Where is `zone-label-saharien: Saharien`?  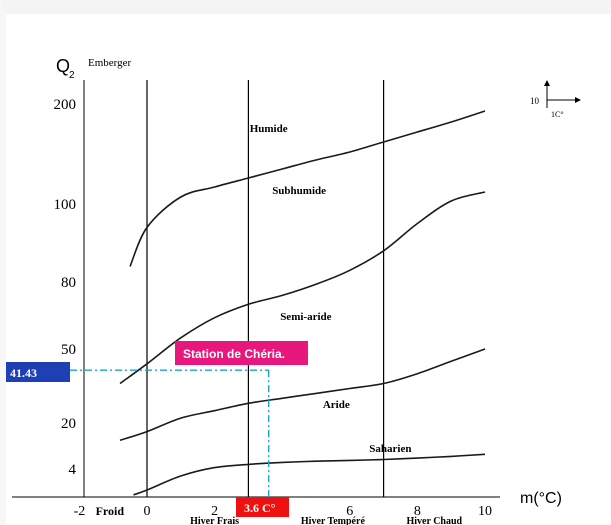 zone-label-saharien: Saharien is located at coordinates (390, 449).